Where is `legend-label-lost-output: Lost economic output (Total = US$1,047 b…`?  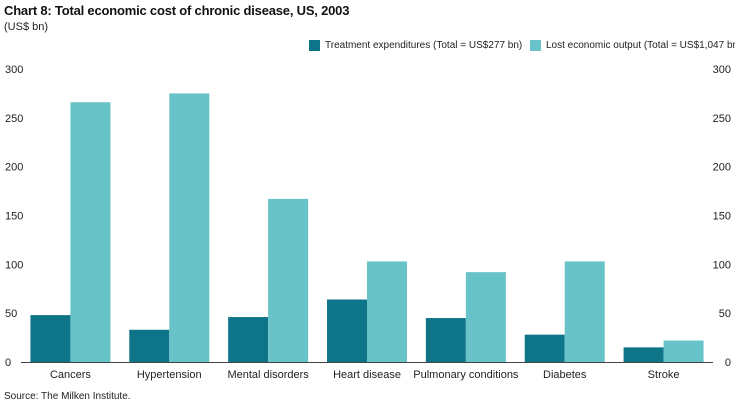
legend-label-lost-output: Lost economic output (Total = US$1,047 b… is located at coordinates (640, 45).